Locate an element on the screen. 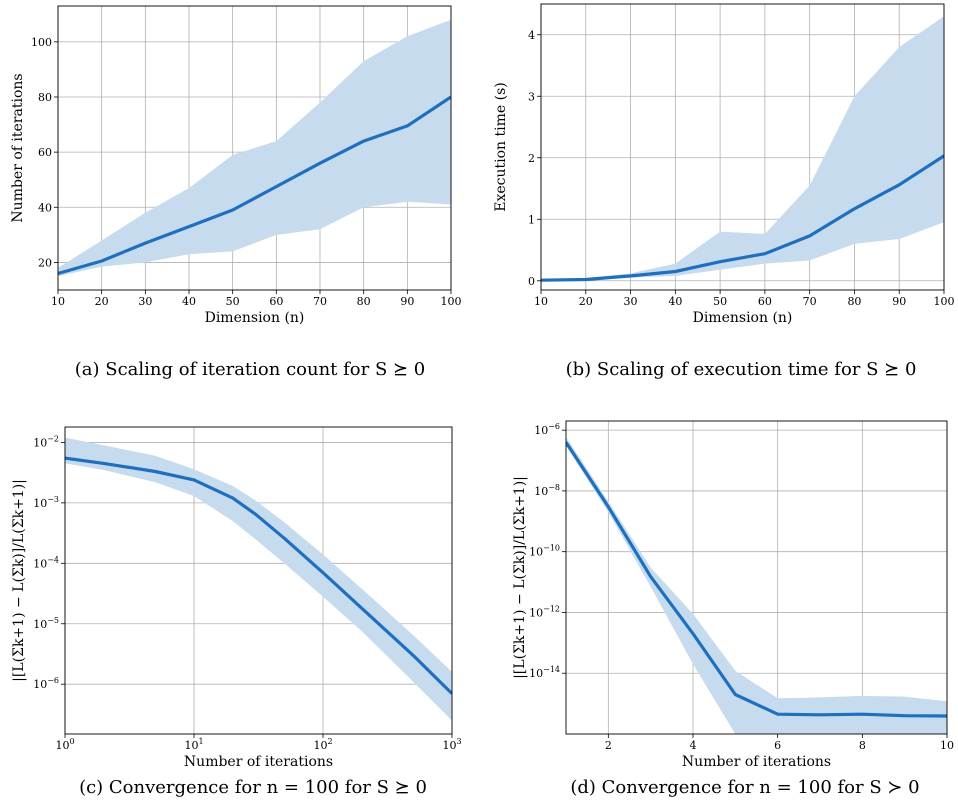 This screenshot has height=805, width=958. y-tick-label: 2 is located at coordinates (531, 158).